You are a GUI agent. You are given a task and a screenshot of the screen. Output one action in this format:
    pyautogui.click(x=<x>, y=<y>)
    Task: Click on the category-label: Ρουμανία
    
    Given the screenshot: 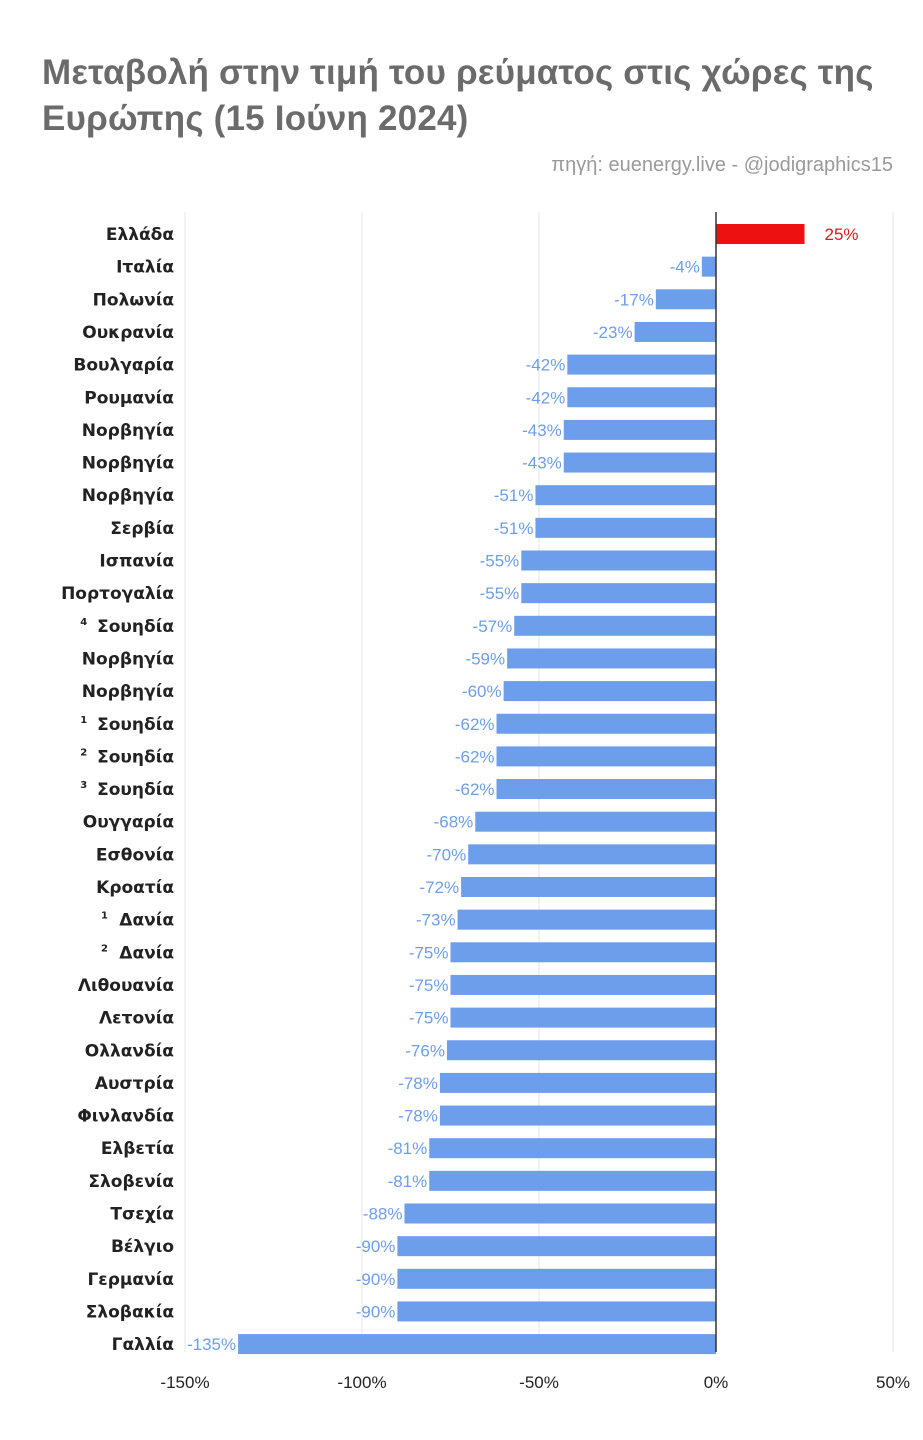 What is the action you would take?
    pyautogui.click(x=129, y=398)
    